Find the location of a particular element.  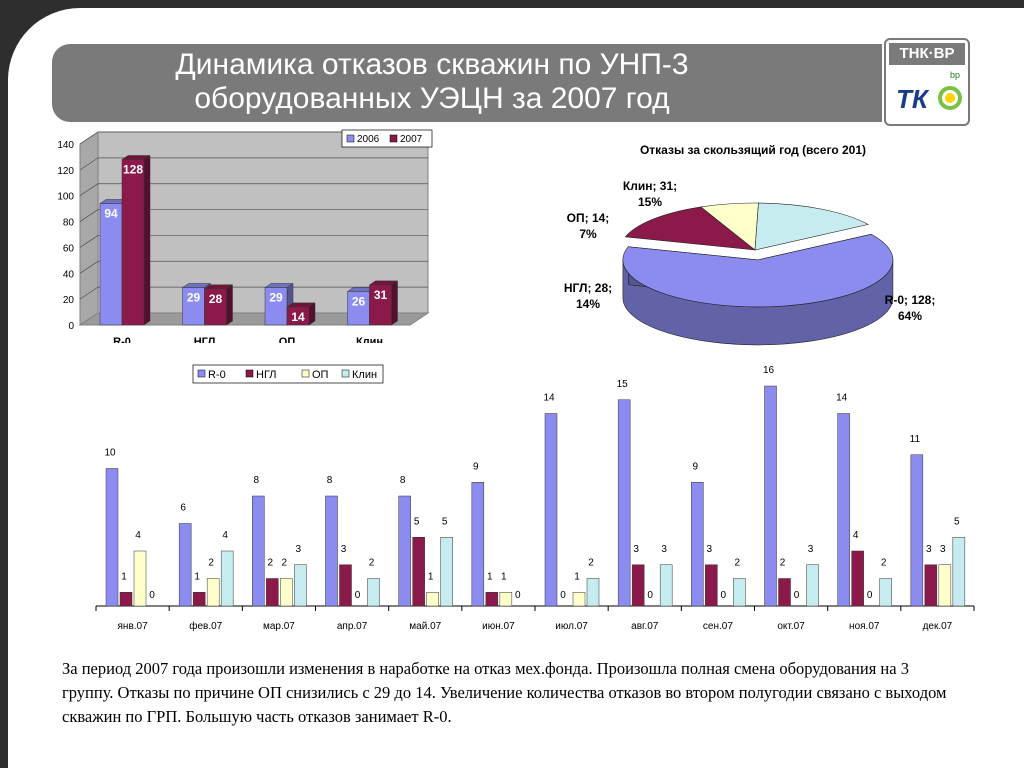

company-logo: ТНК·ВР ТК bp is located at coordinates (927, 82).